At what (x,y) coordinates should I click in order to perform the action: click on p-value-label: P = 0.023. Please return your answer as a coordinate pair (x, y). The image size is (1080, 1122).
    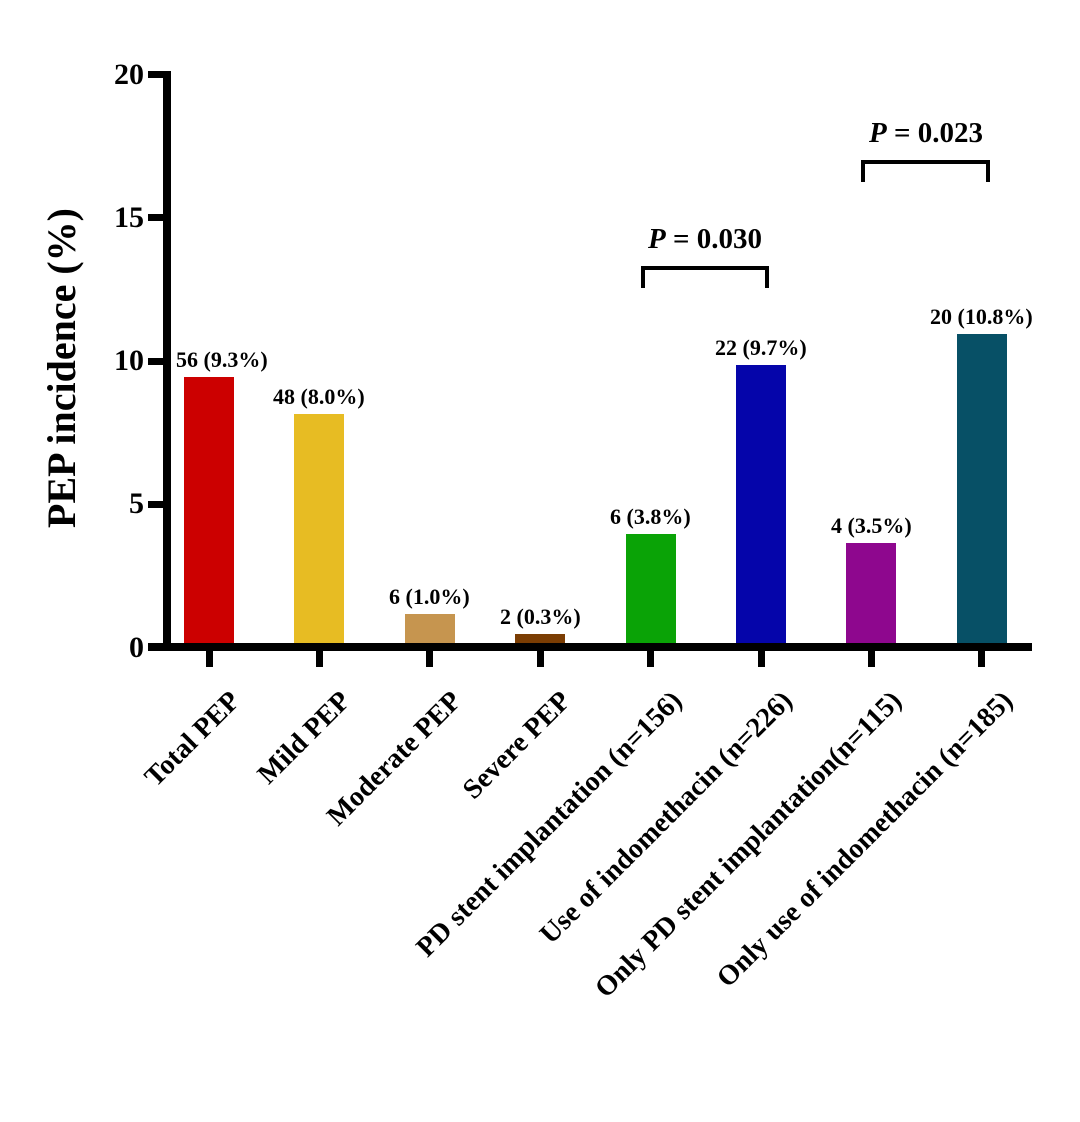
    Looking at the image, I should click on (926, 133).